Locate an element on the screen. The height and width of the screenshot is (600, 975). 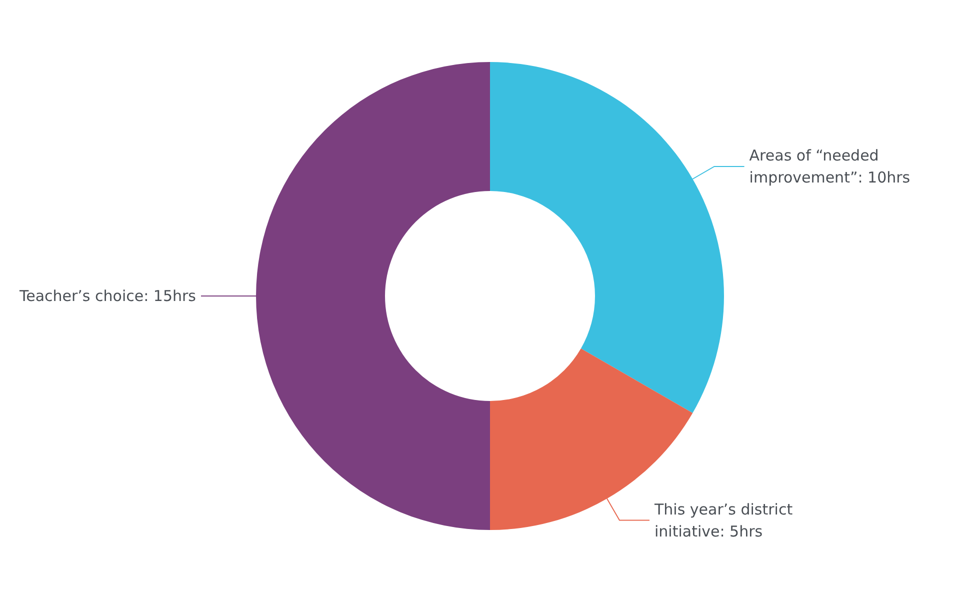
slice-label: This year’s district initiative: 5hrs is located at coordinates (723, 520).